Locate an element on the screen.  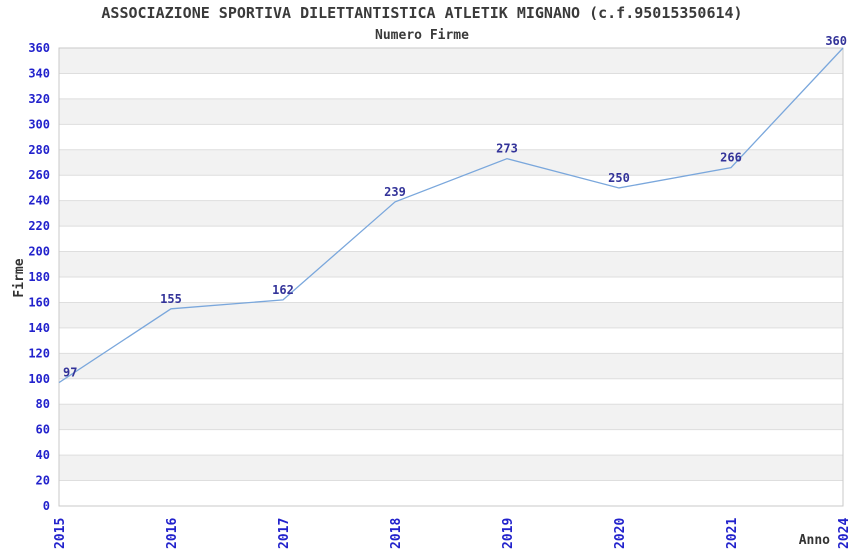
y-tick-label: 220 is located at coordinates (39, 226).